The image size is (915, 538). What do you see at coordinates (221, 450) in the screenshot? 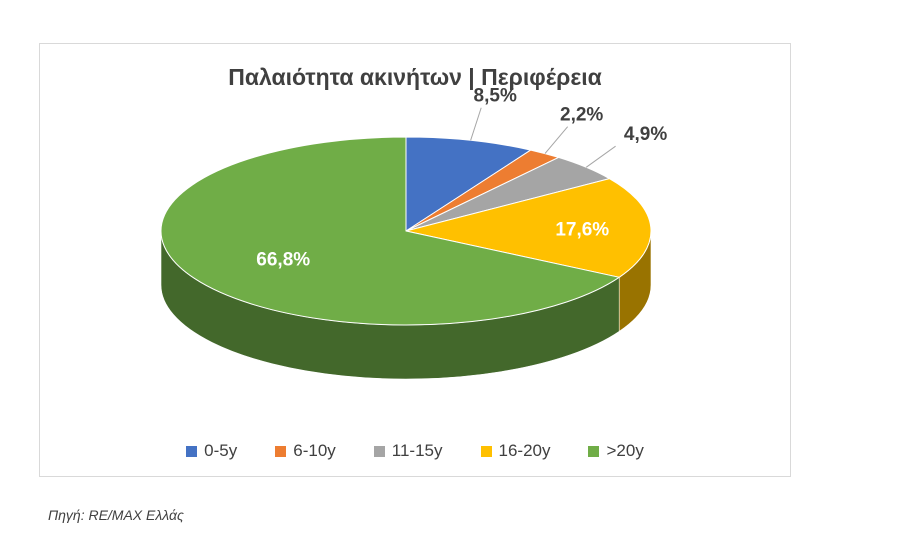
I see `legend-label: 0-5y` at bounding box center [221, 450].